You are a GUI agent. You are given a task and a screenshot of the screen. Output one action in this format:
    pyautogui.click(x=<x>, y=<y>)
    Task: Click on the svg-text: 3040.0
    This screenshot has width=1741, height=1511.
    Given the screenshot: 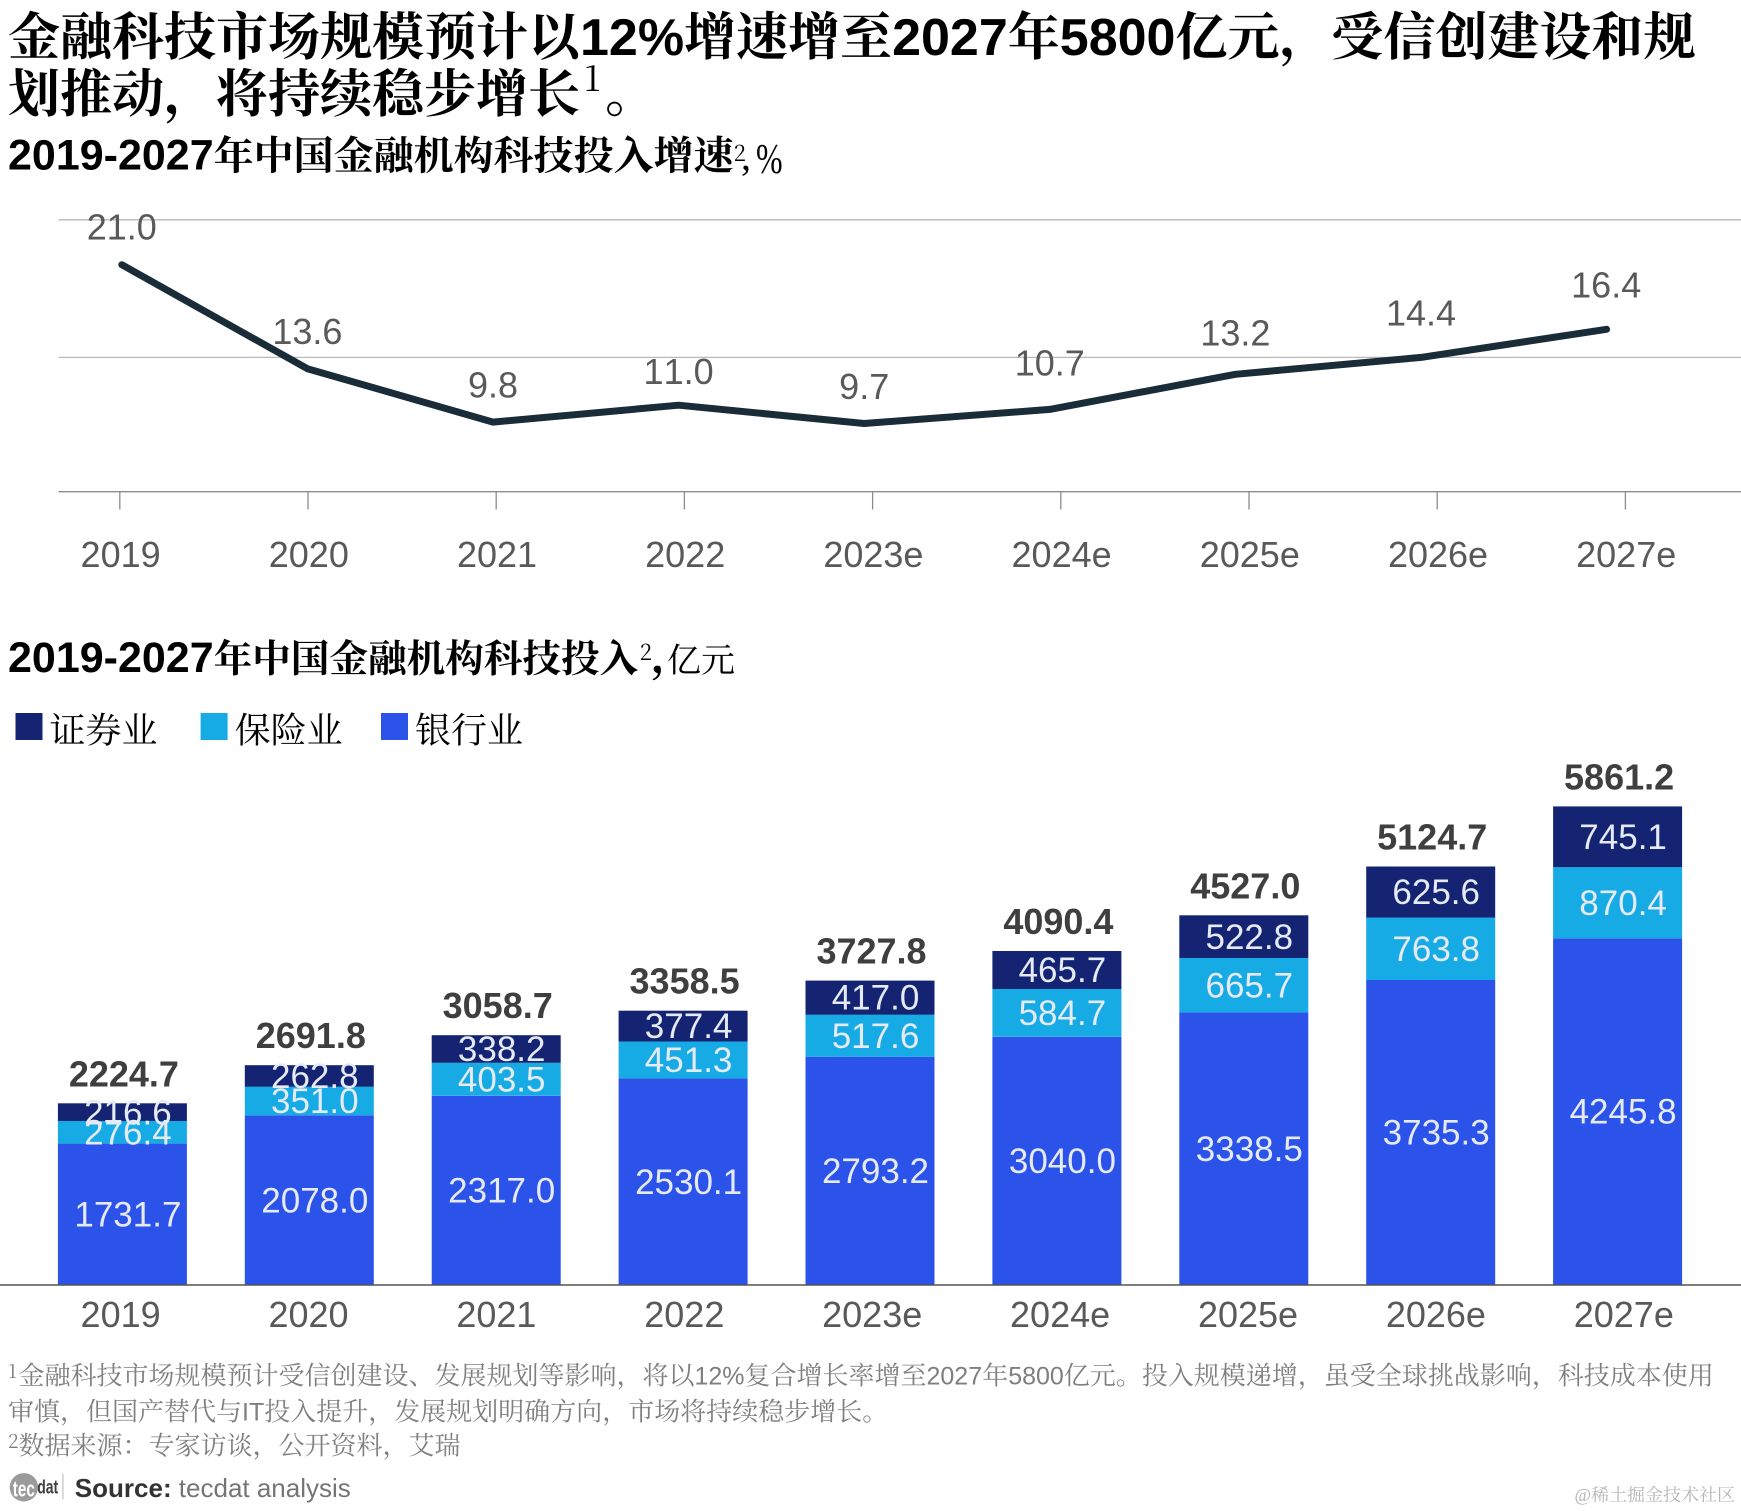 What is the action you would take?
    pyautogui.click(x=1062, y=1161)
    